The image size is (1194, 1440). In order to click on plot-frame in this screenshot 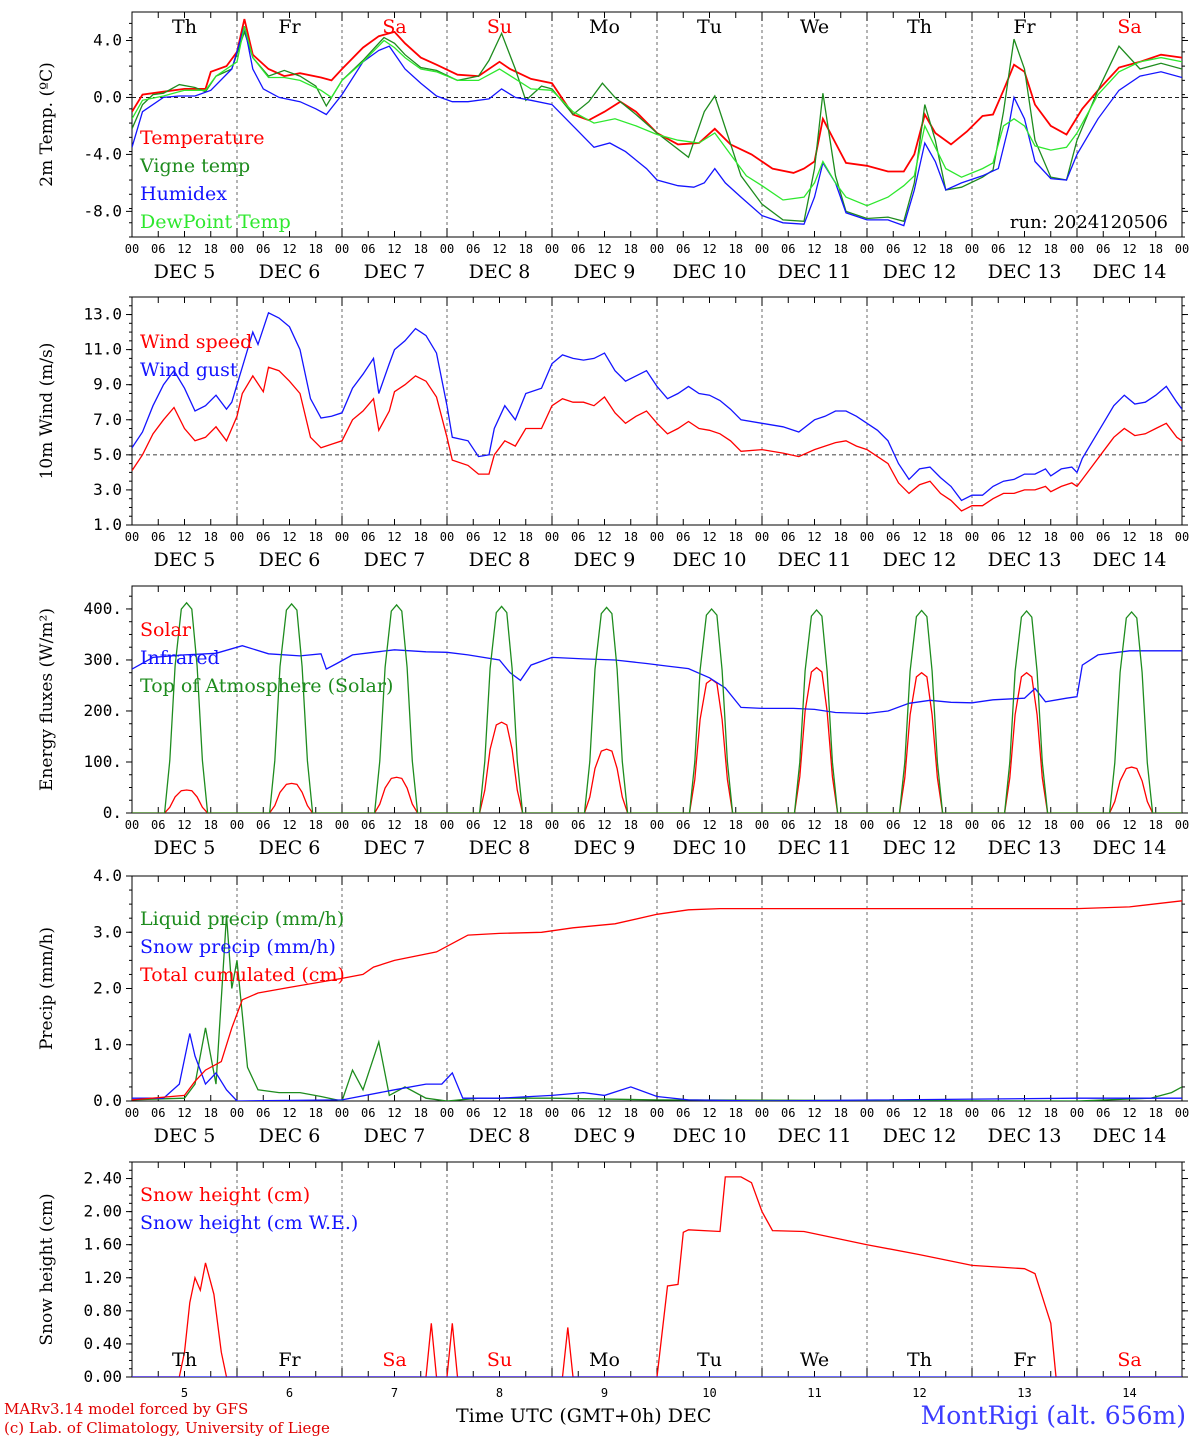, I will do `click(657, 124)`.